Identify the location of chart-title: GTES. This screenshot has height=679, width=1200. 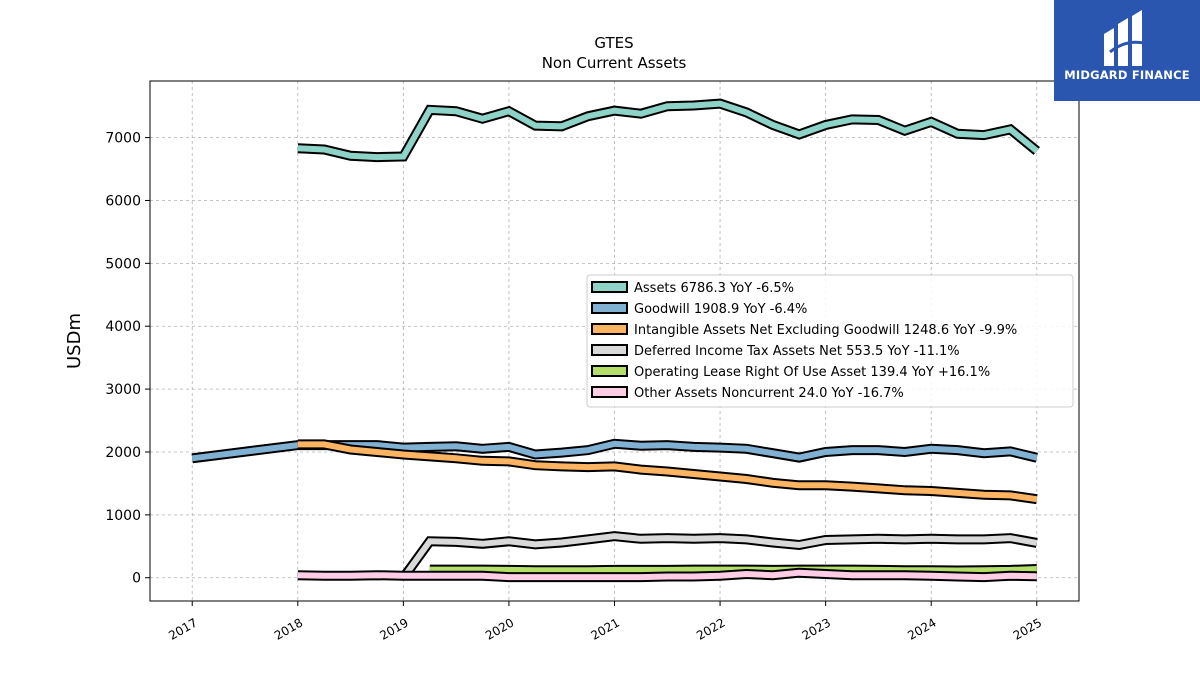
(613, 43).